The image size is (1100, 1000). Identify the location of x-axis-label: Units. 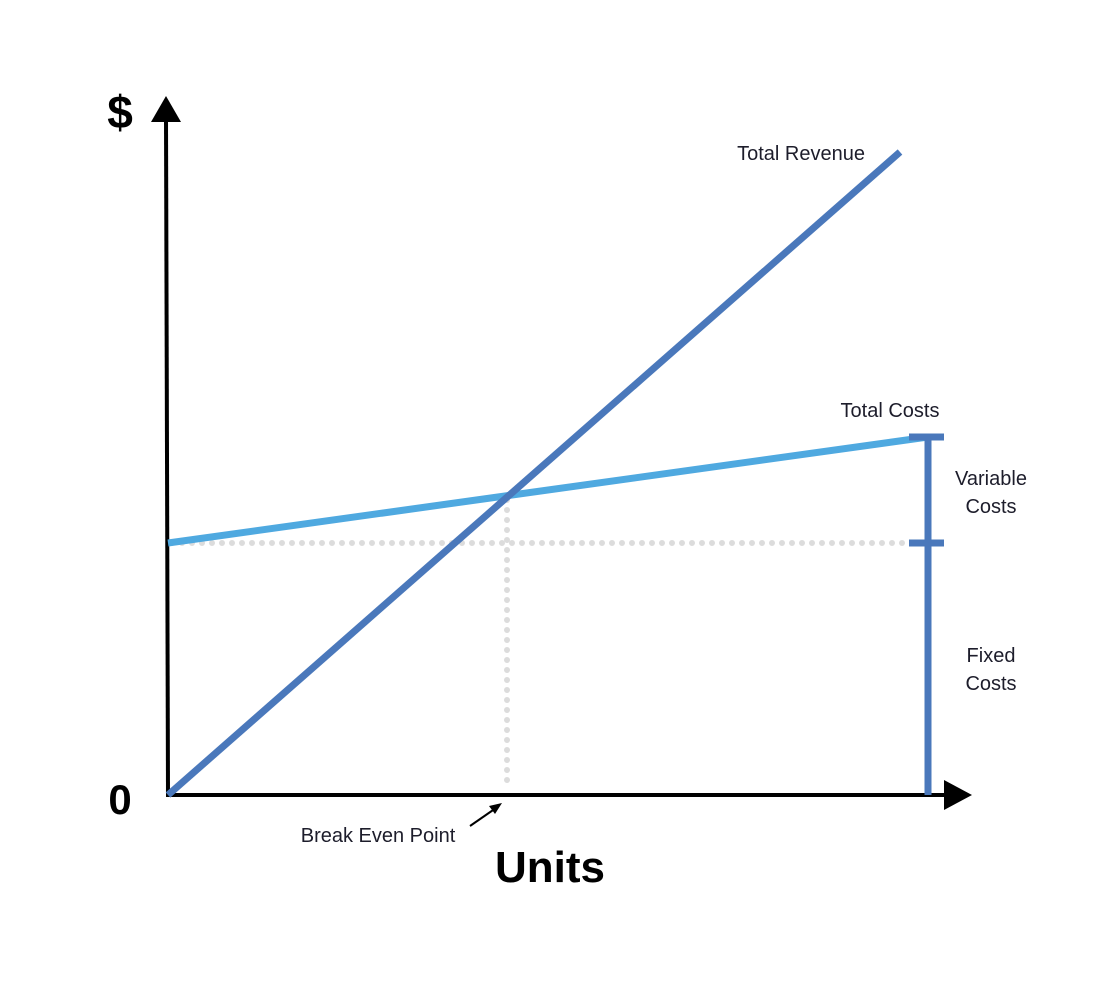
(550, 867).